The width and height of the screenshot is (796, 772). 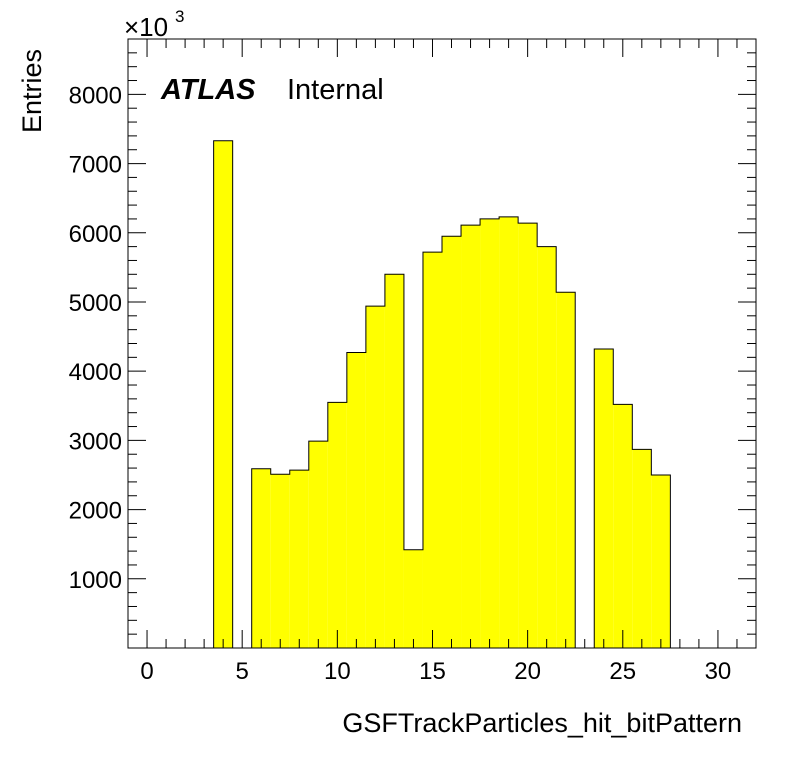 What do you see at coordinates (95, 511) in the screenshot?
I see `y-tick-label: 2000` at bounding box center [95, 511].